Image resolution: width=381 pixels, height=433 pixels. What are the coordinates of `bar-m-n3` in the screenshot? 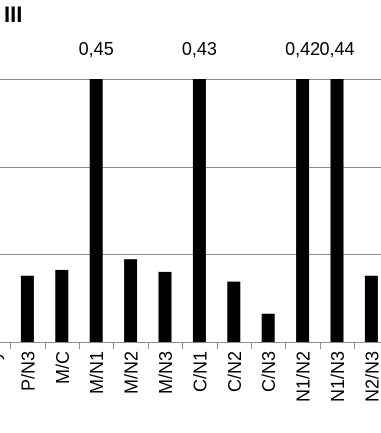 It's located at (165, 306).